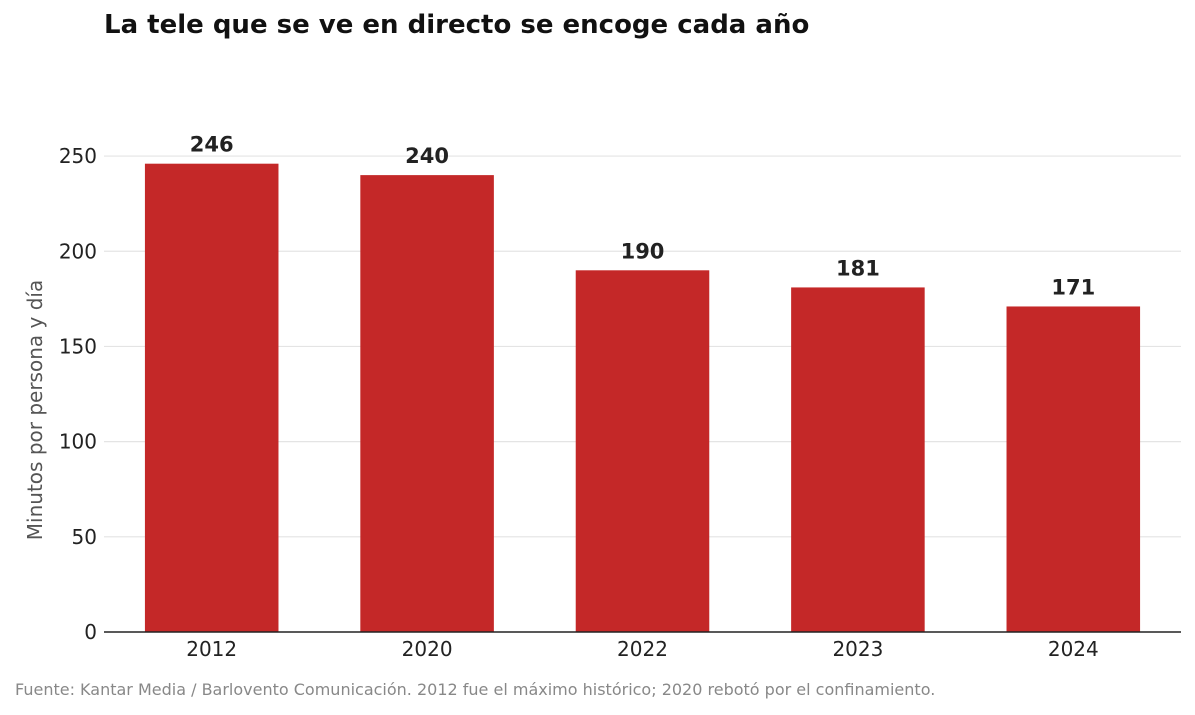 The width and height of the screenshot is (1195, 715). I want to click on y-tick-label: 100, so click(78, 442).